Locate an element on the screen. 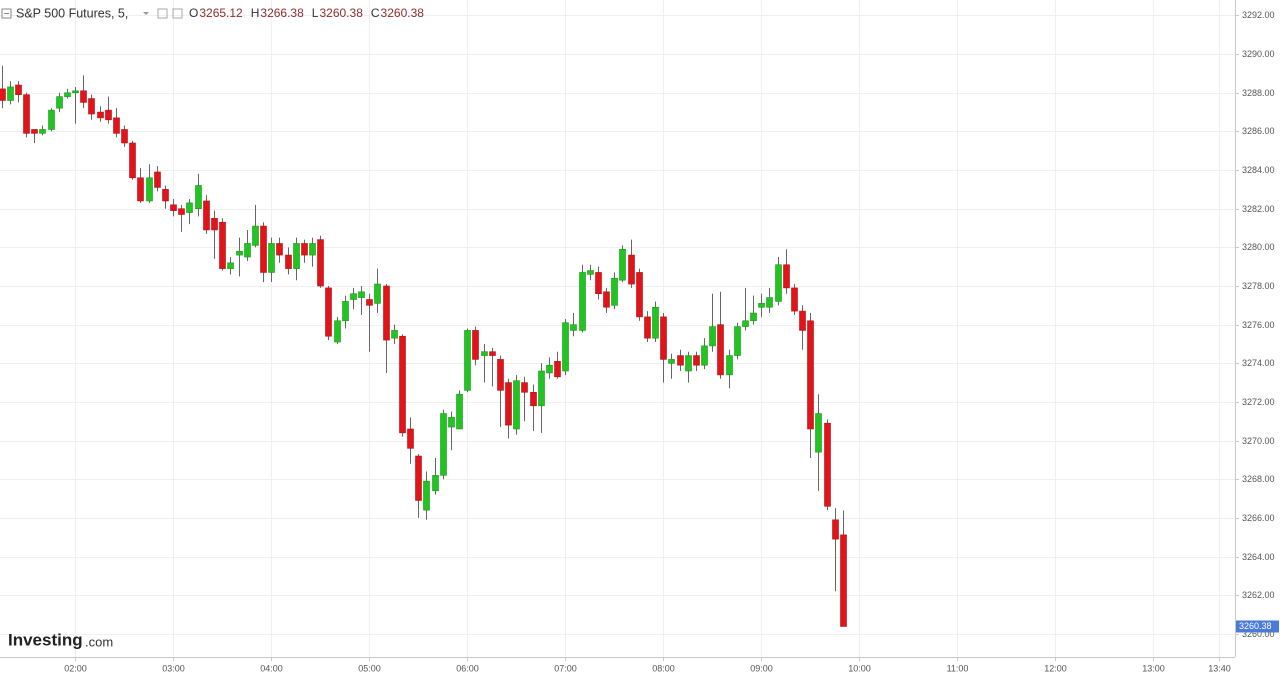  x-tick-label: 04:00 is located at coordinates (271, 668).